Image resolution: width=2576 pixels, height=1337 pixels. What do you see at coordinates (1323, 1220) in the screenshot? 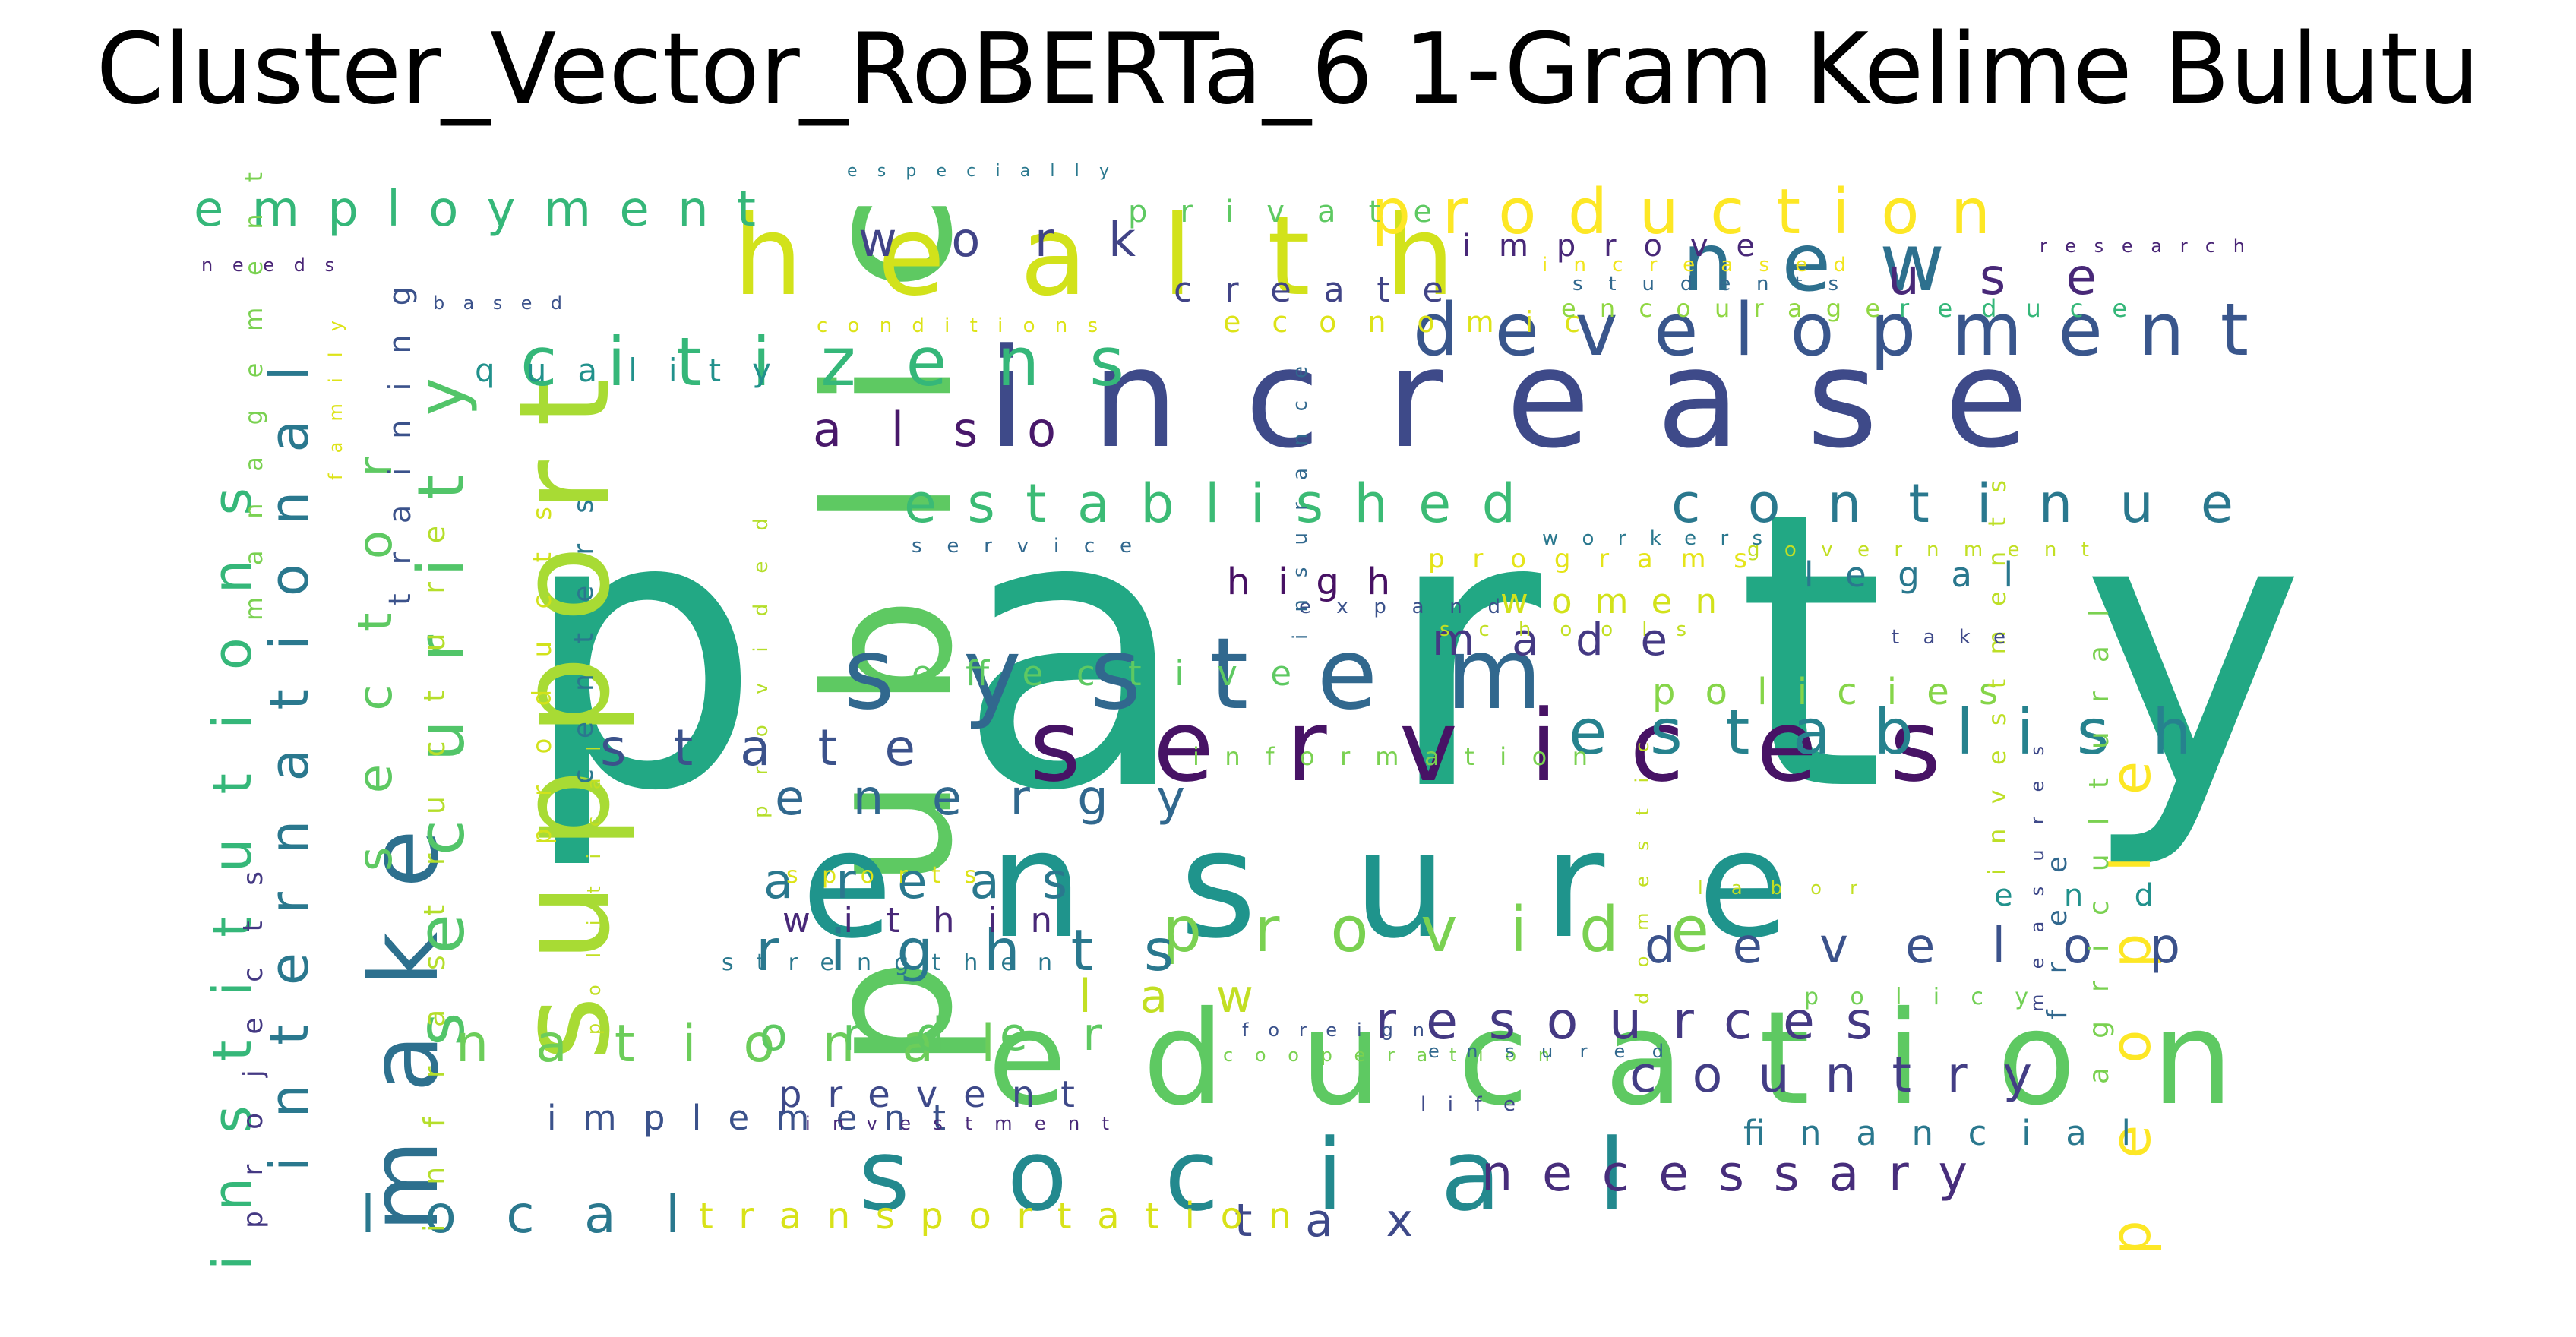
I see `word-tax: tax` at bounding box center [1323, 1220].